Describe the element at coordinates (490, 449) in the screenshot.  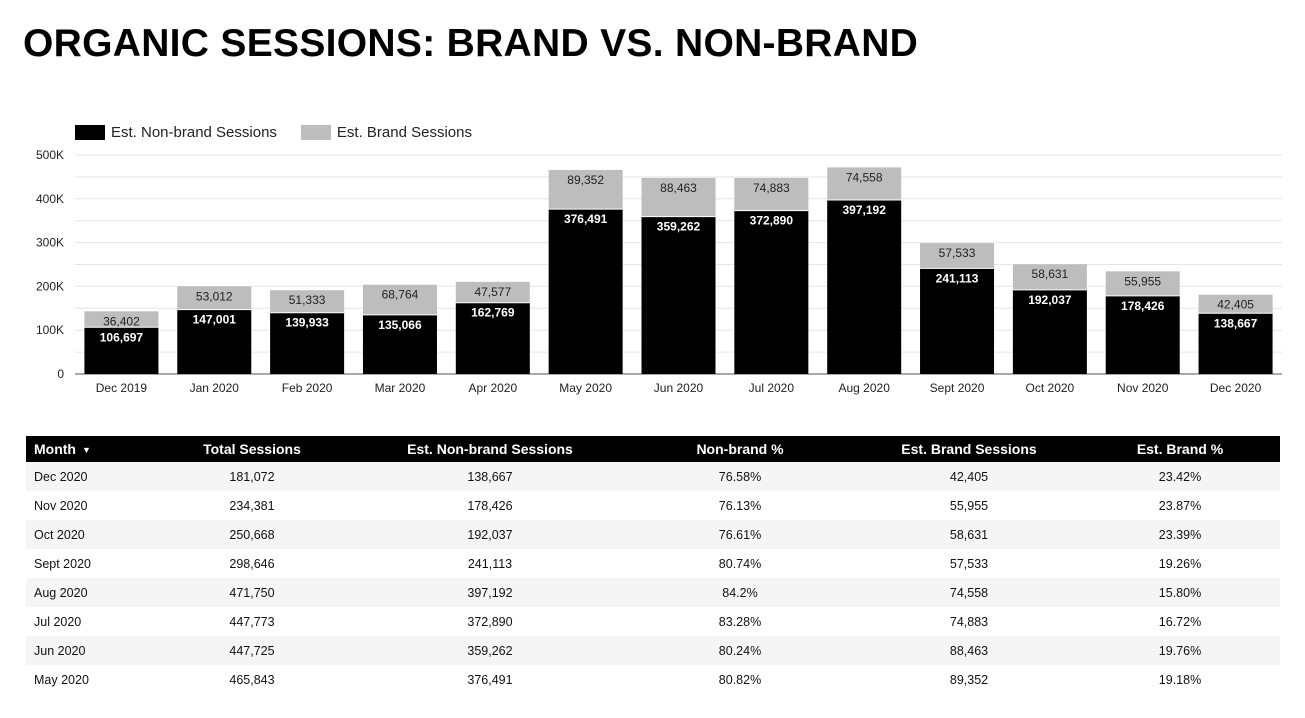
I see `column-header-nonbrand-sessions: Est. Non-brand Sessions` at that location.